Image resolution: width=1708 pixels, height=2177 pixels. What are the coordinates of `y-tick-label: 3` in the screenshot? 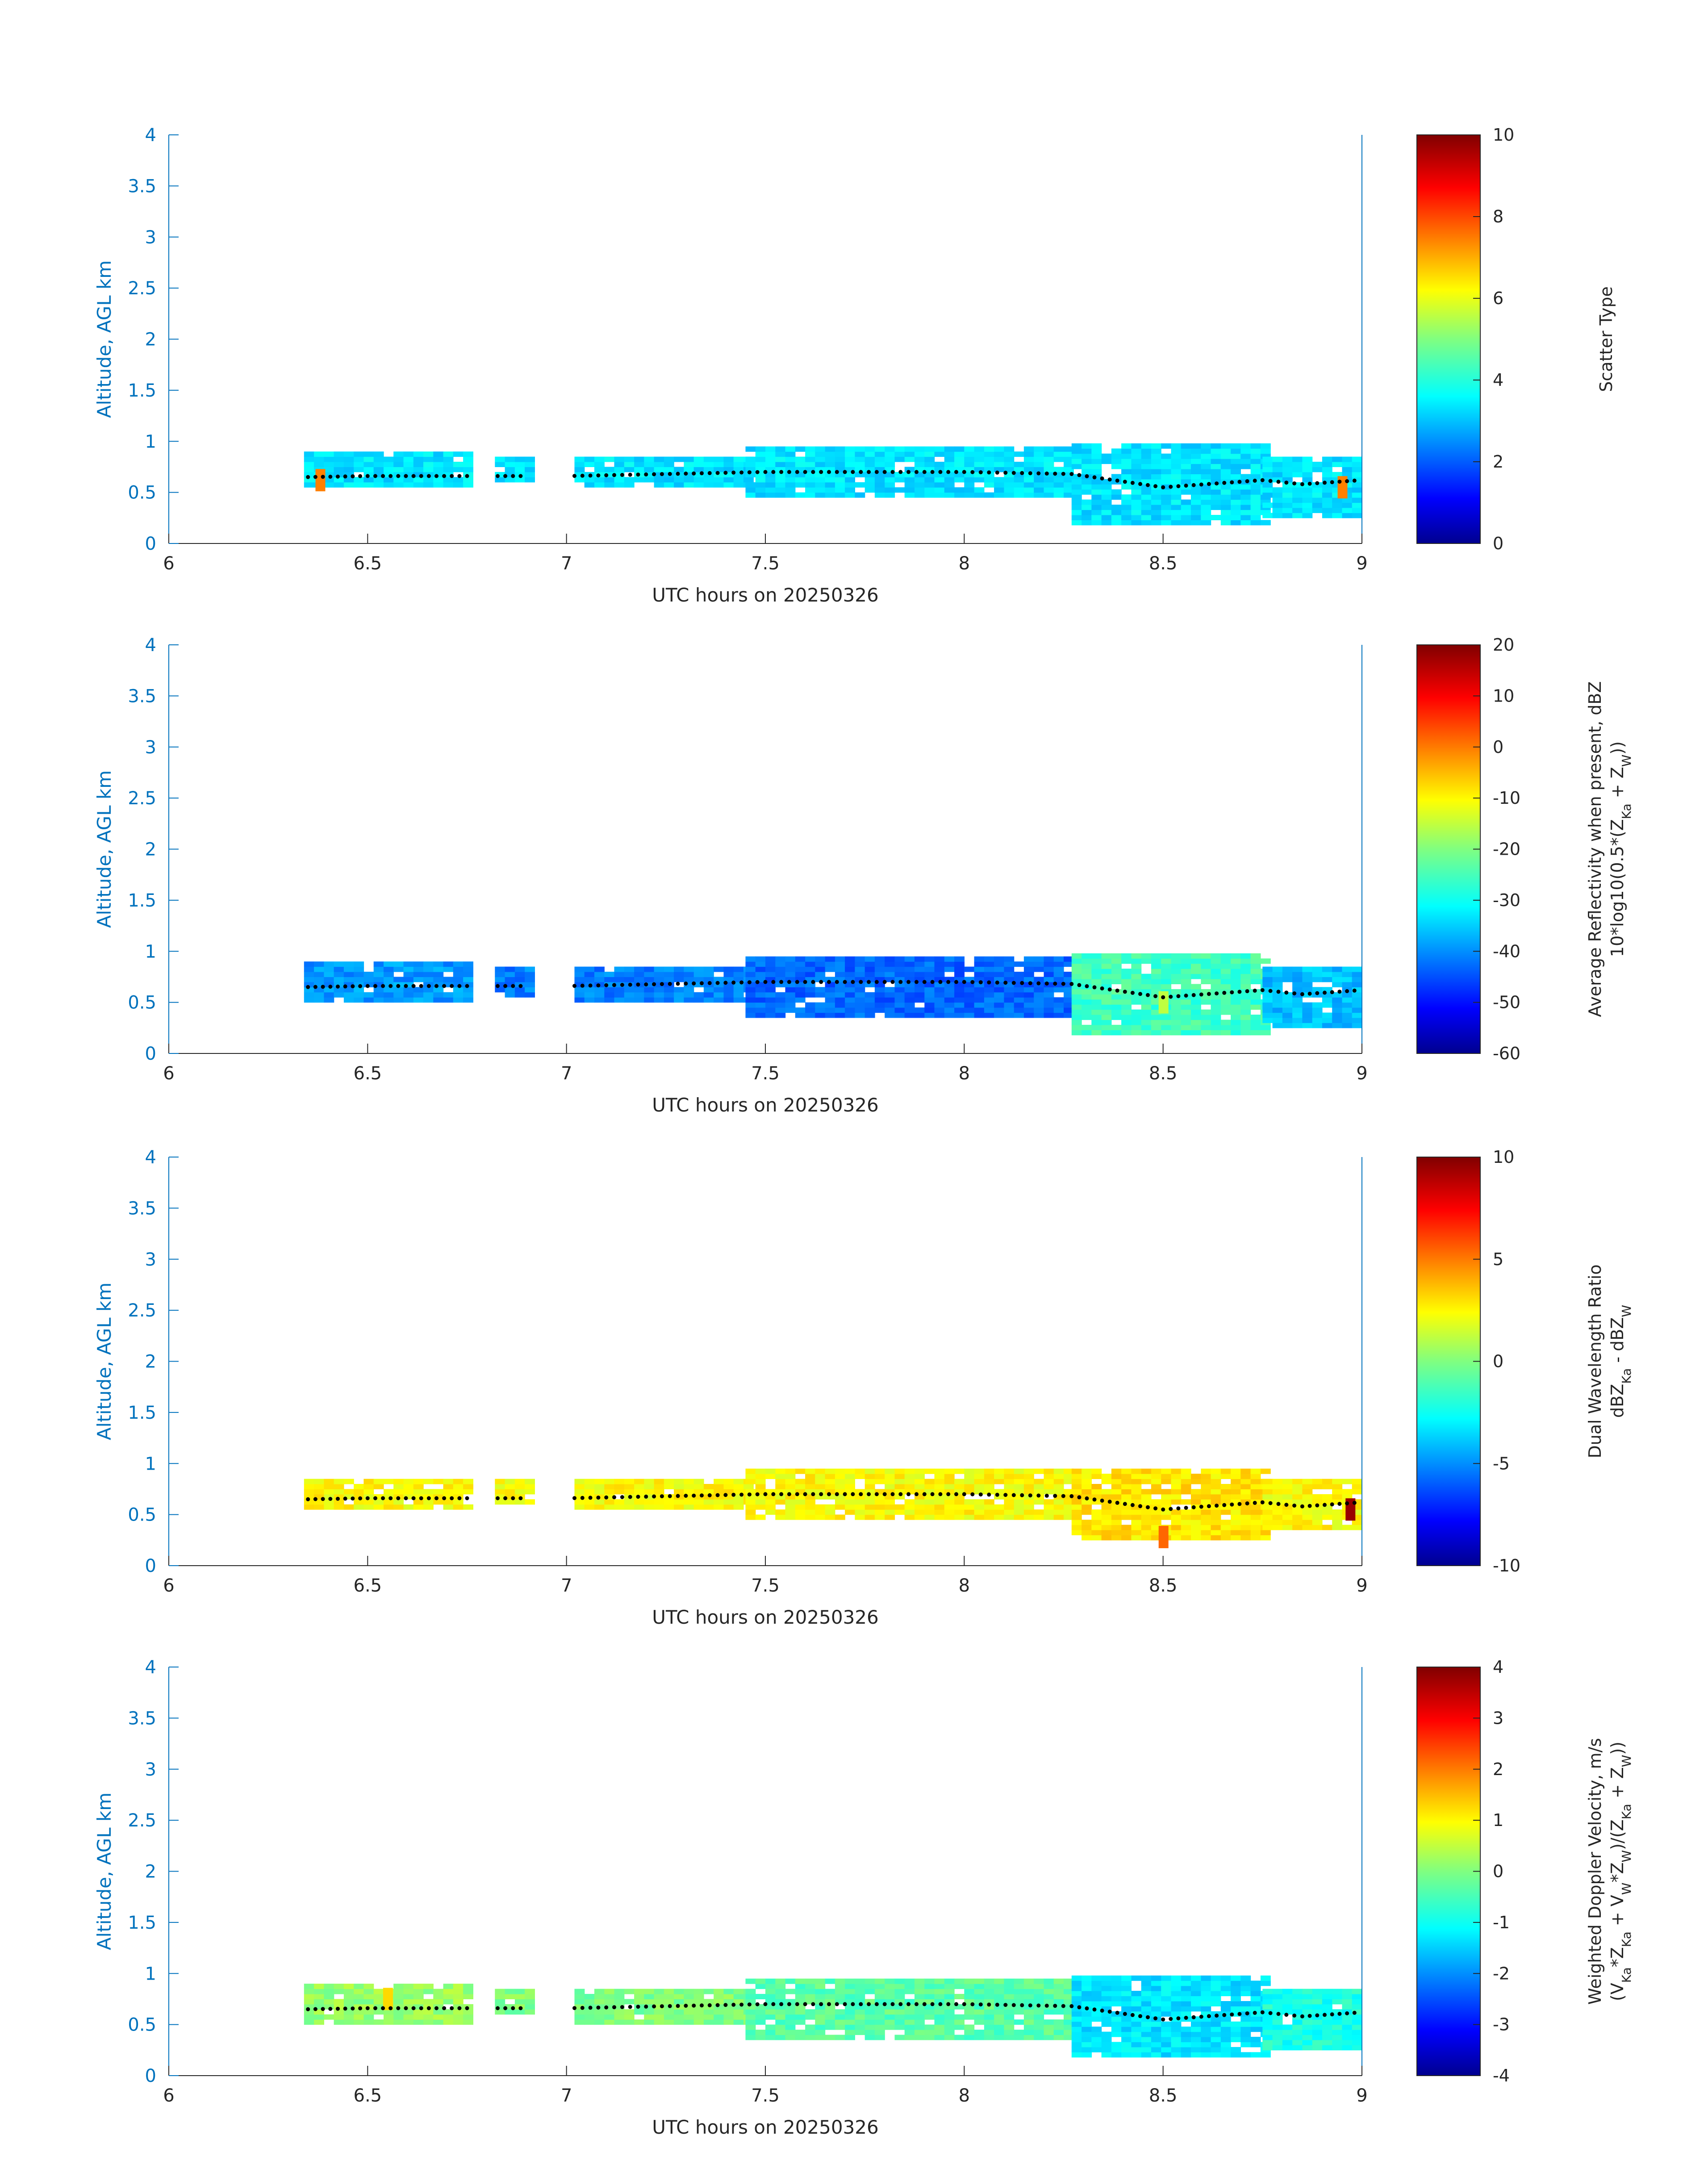 It's located at (150, 237).